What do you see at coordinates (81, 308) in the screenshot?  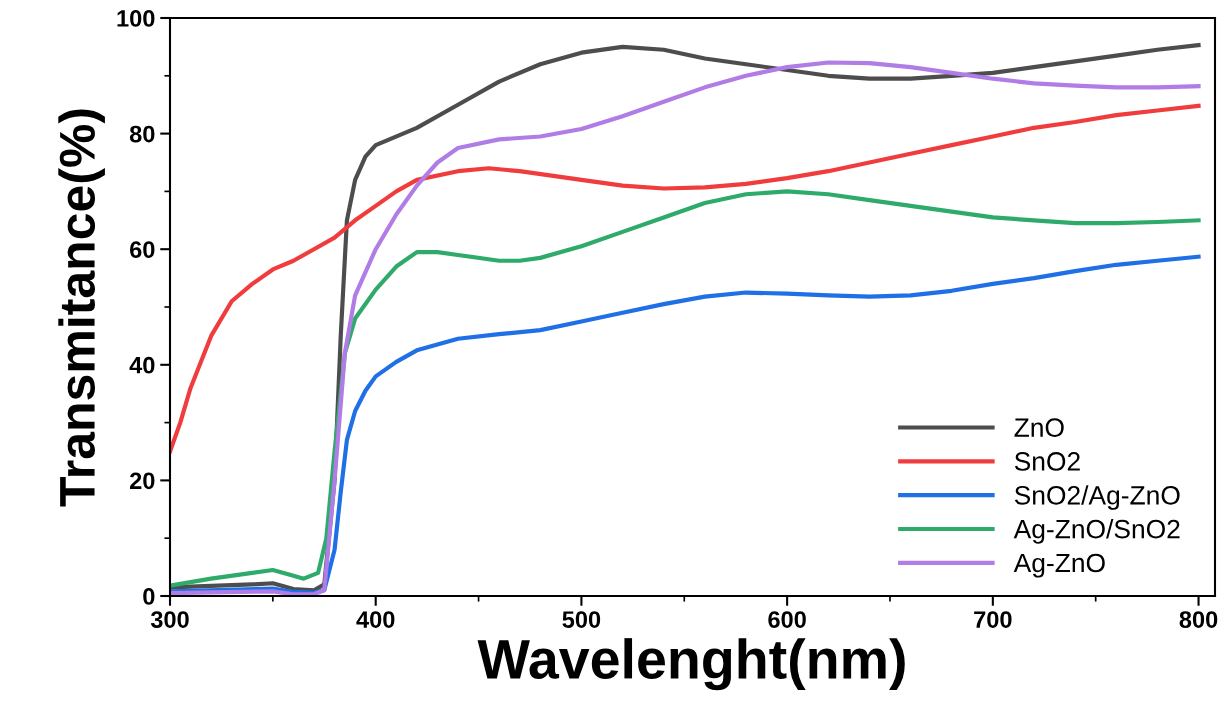 I see `y-axis-title: Transmitance(%)` at bounding box center [81, 308].